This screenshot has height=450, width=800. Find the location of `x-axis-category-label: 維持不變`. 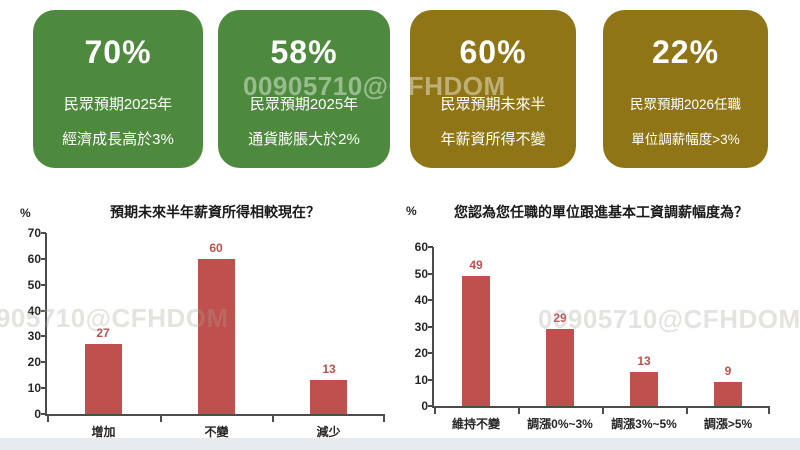

x-axis-category-label: 維持不變 is located at coordinates (475, 424).